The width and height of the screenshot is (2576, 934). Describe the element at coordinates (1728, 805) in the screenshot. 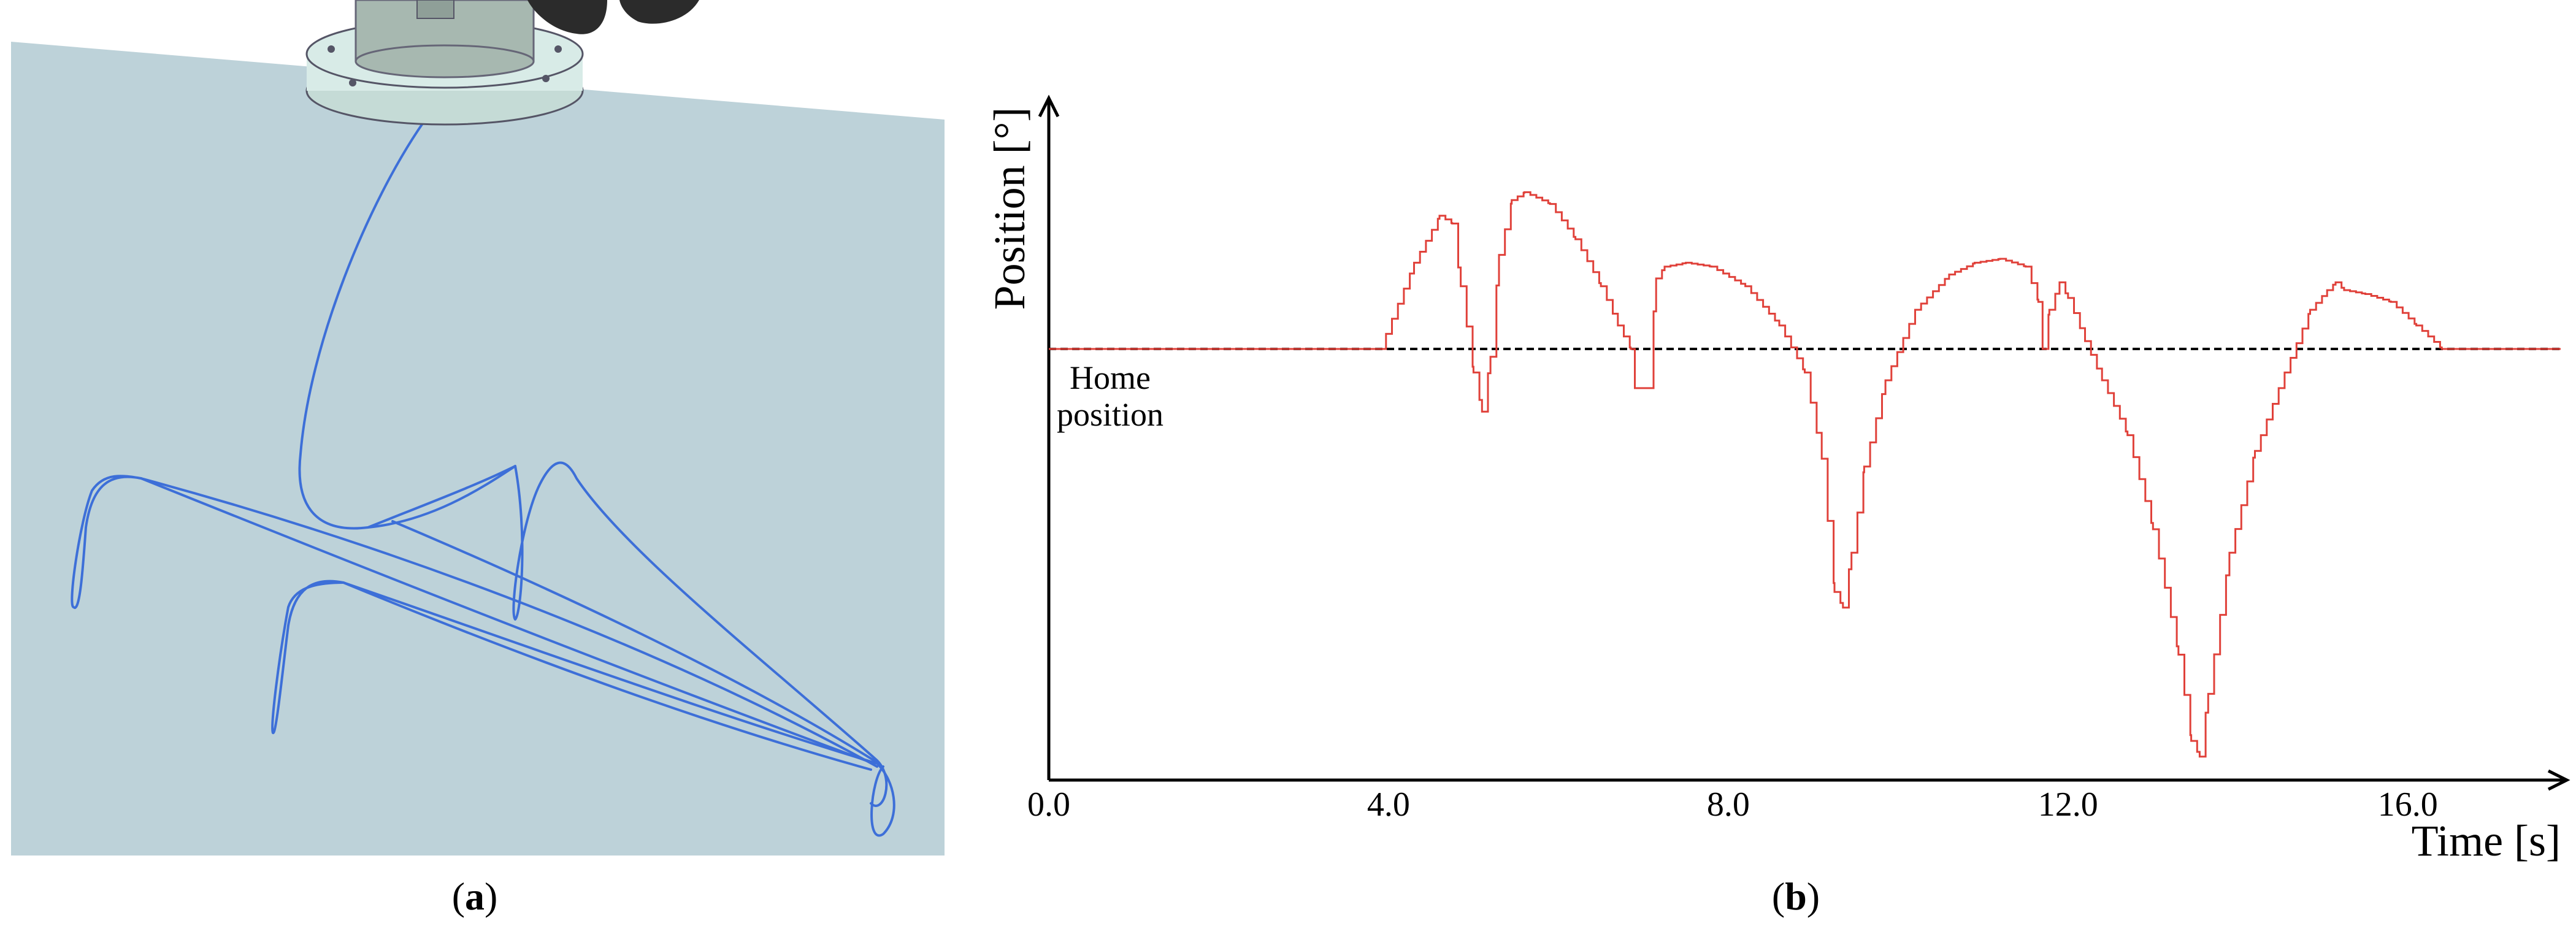

I see `x-tick-label: 8.0` at that location.